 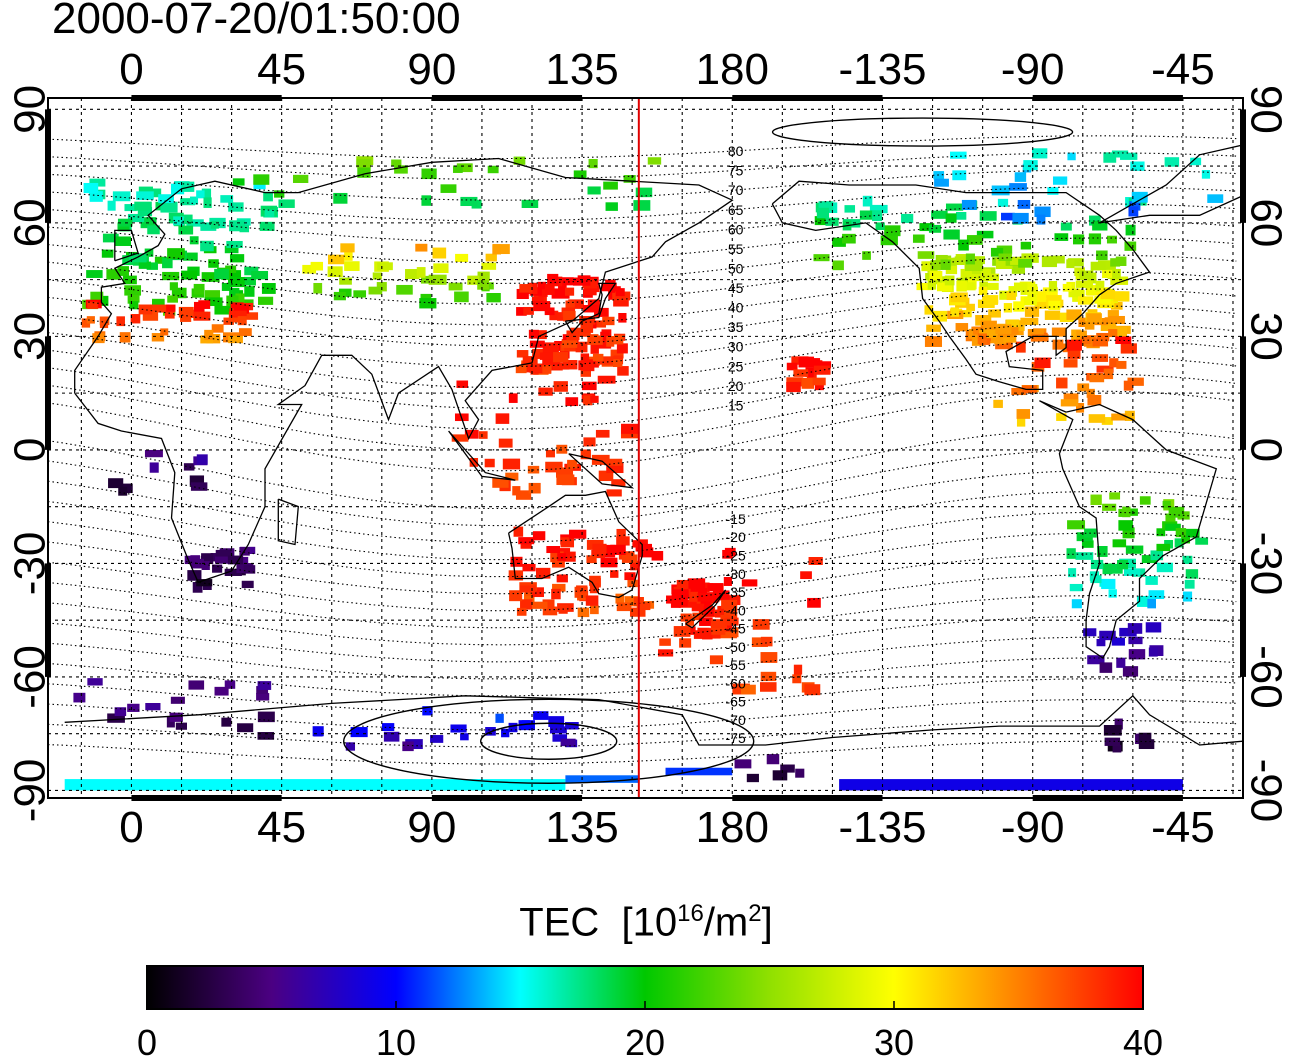 What do you see at coordinates (732, 69) in the screenshot?
I see `lon-tick-label-top: 180` at bounding box center [732, 69].